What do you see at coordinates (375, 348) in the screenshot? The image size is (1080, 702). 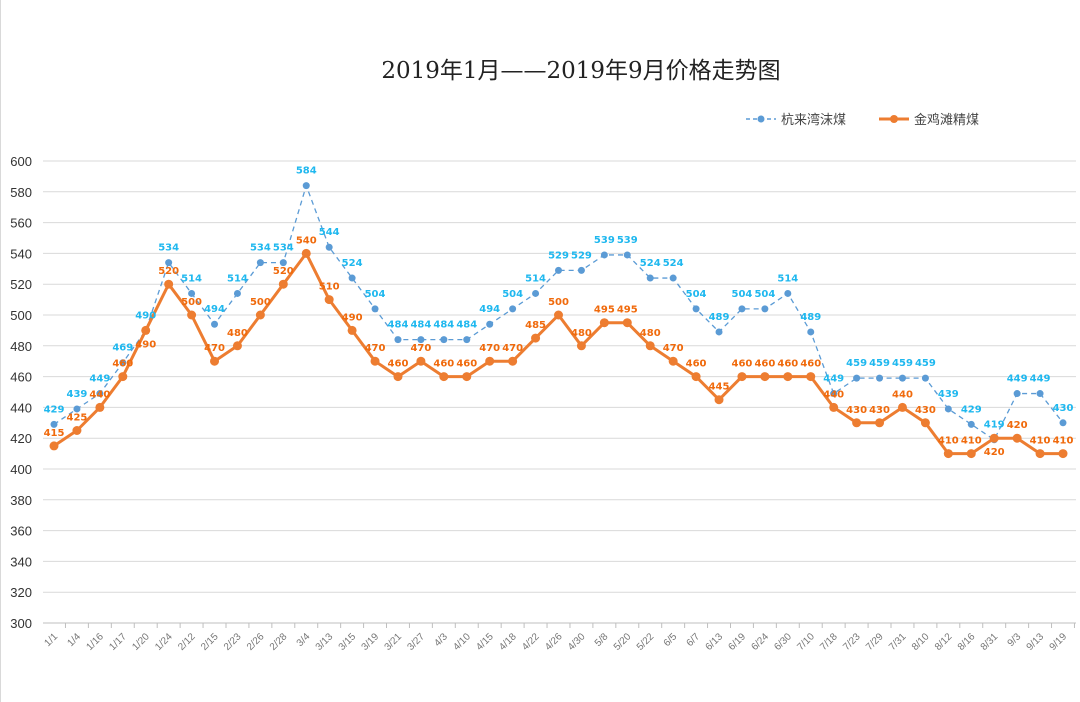 I see `data-label: 470` at bounding box center [375, 348].